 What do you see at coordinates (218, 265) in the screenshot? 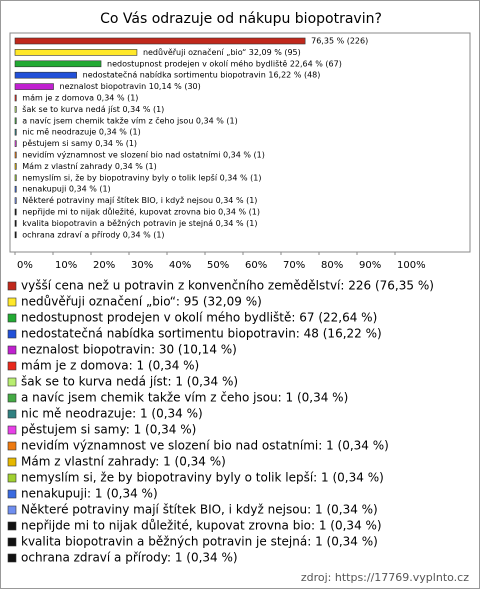
I see `x-tick-label: 50%` at bounding box center [218, 265].